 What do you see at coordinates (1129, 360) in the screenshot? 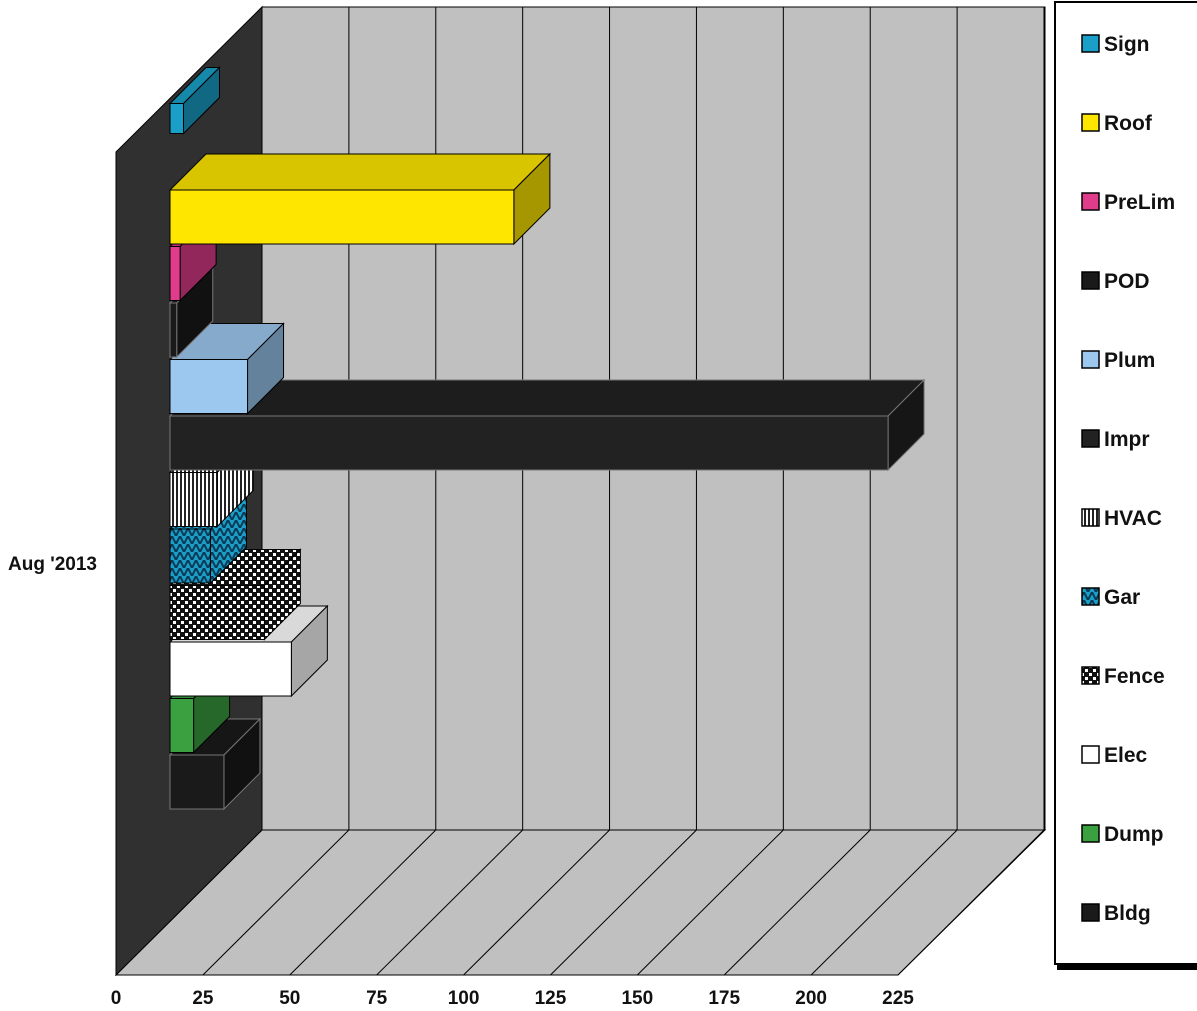
I see `legend-label: Plum` at bounding box center [1129, 360].